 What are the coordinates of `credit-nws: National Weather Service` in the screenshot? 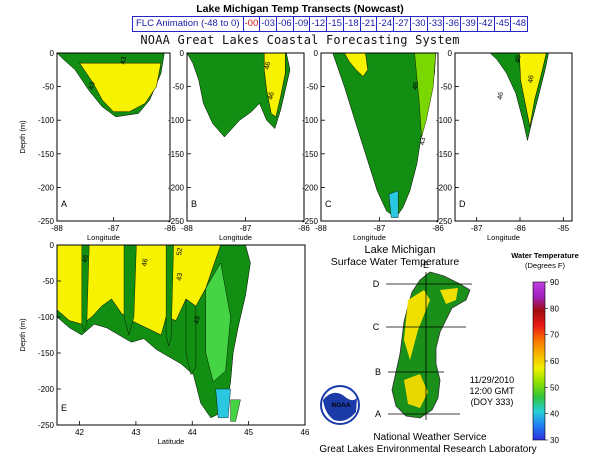 It's located at (430, 437).